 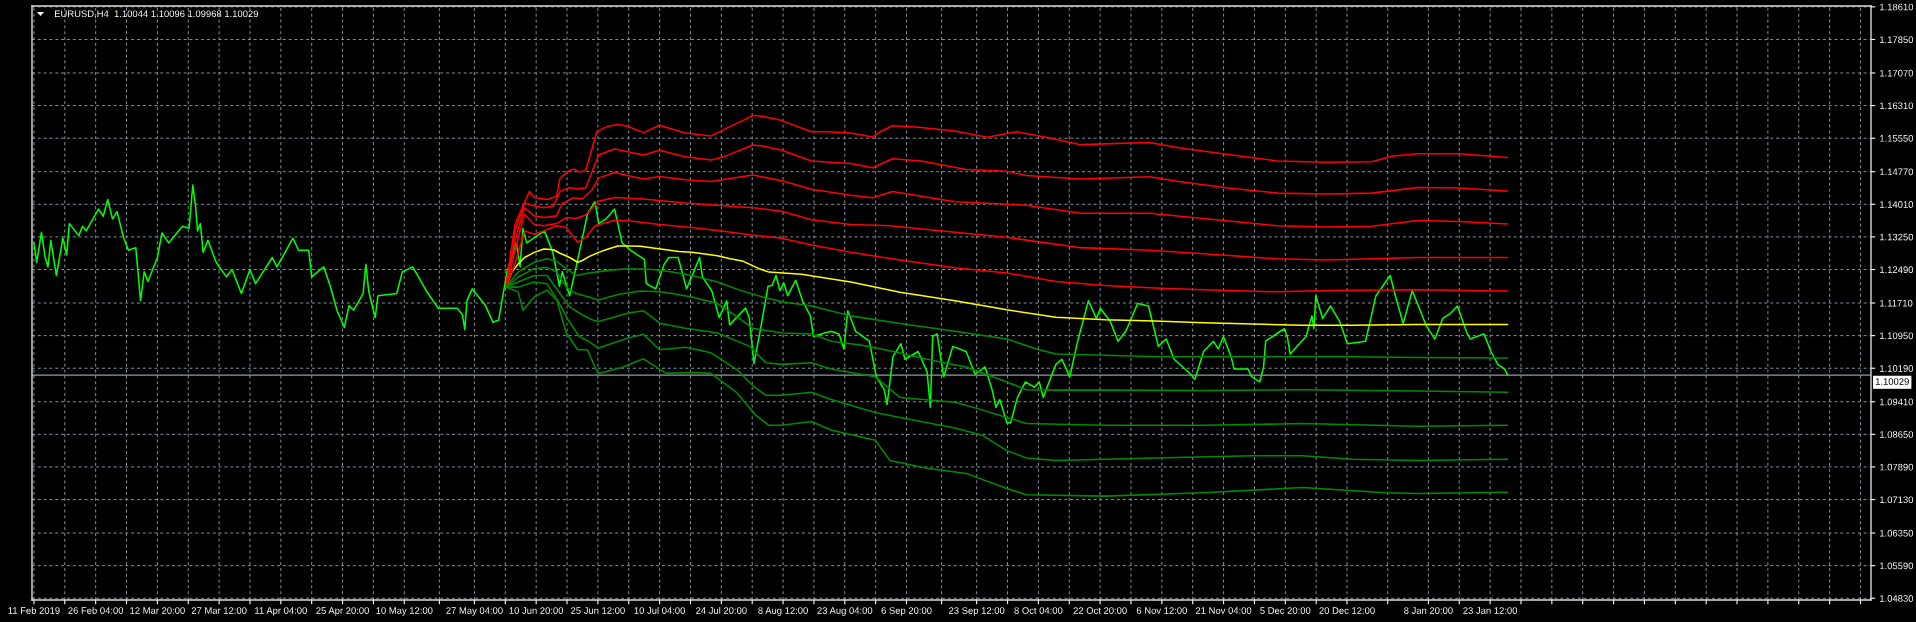 What do you see at coordinates (721, 610) in the screenshot?
I see `x-tick-label: 24 Jul 20:00` at bounding box center [721, 610].